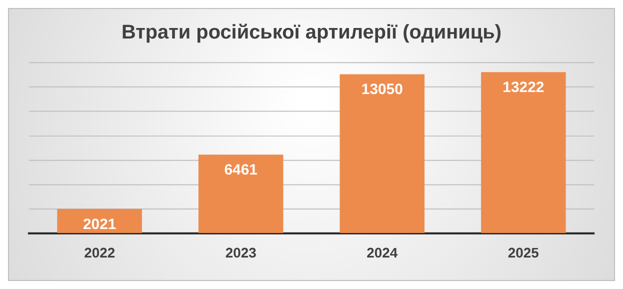 Image resolution: width=623 pixels, height=289 pixels. What do you see at coordinates (241, 170) in the screenshot?
I see `data-label: 6461` at bounding box center [241, 170].